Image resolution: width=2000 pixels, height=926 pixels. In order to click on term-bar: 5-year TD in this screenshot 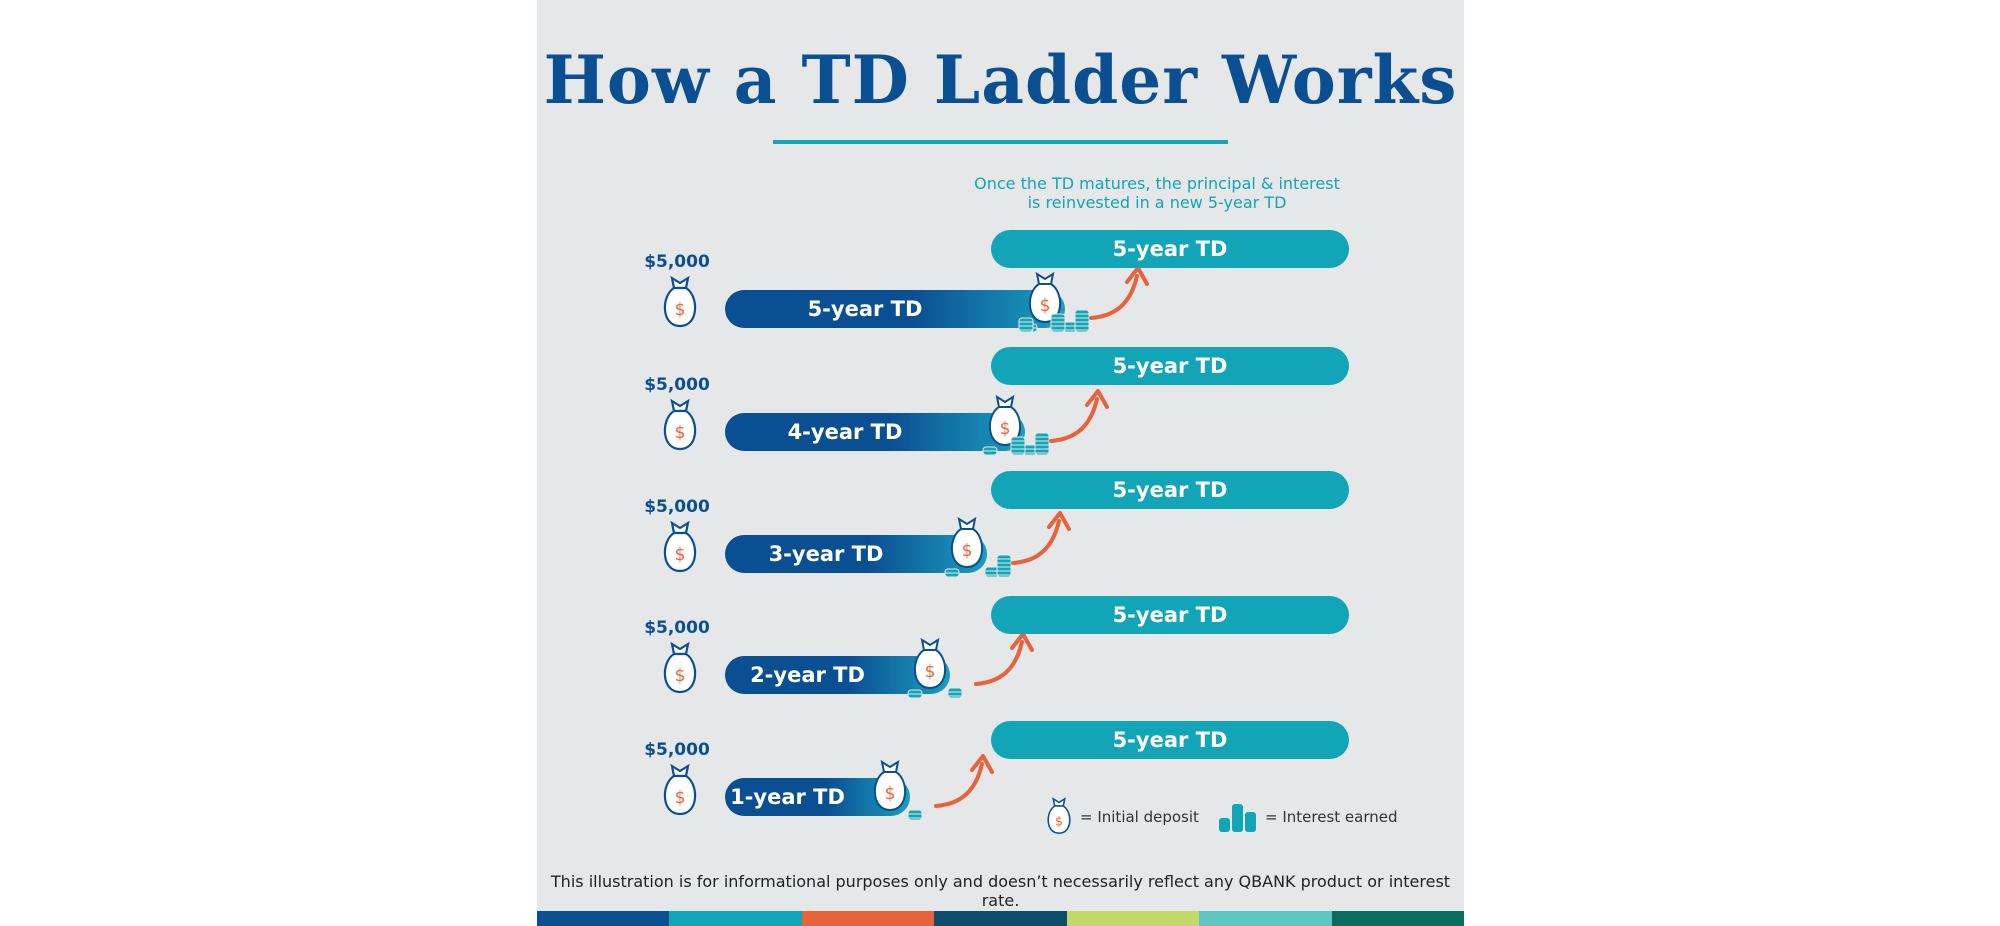, I will do `click(895, 309)`.